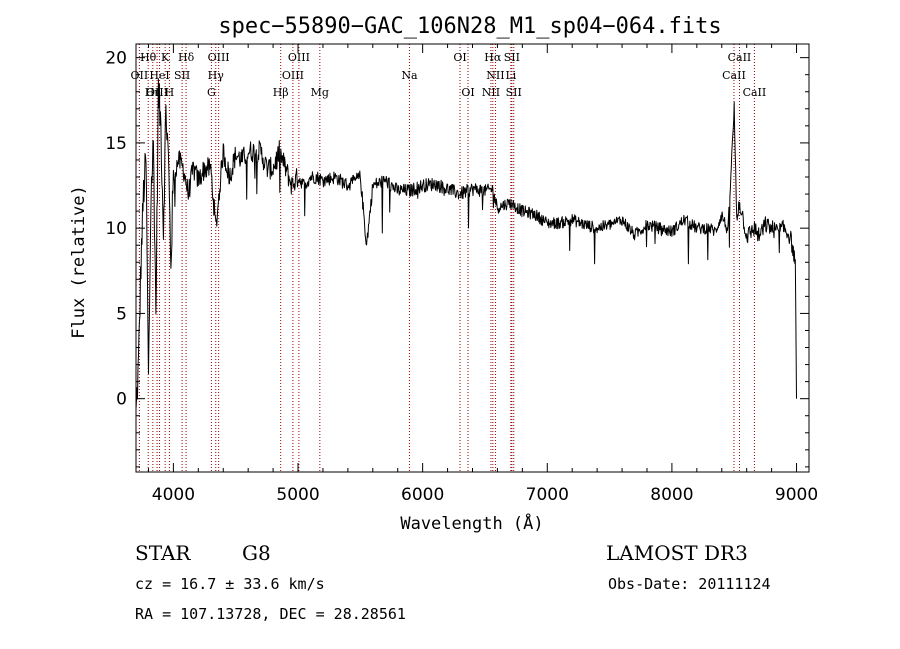 Image resolution: width=900 pixels, height=649 pixels. Describe the element at coordinates (163, 553) in the screenshot. I see `object-type: STAR` at that location.